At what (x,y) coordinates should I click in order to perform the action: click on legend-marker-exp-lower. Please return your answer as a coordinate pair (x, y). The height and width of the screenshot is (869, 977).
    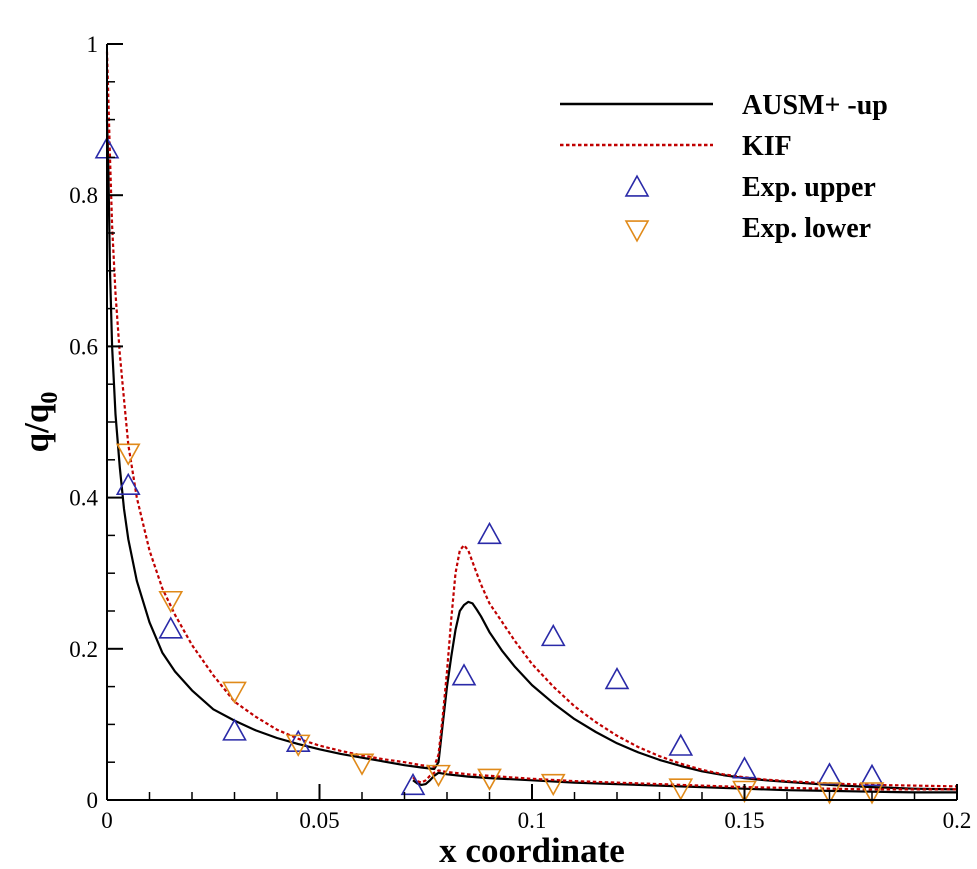
    Looking at the image, I should click on (637, 231).